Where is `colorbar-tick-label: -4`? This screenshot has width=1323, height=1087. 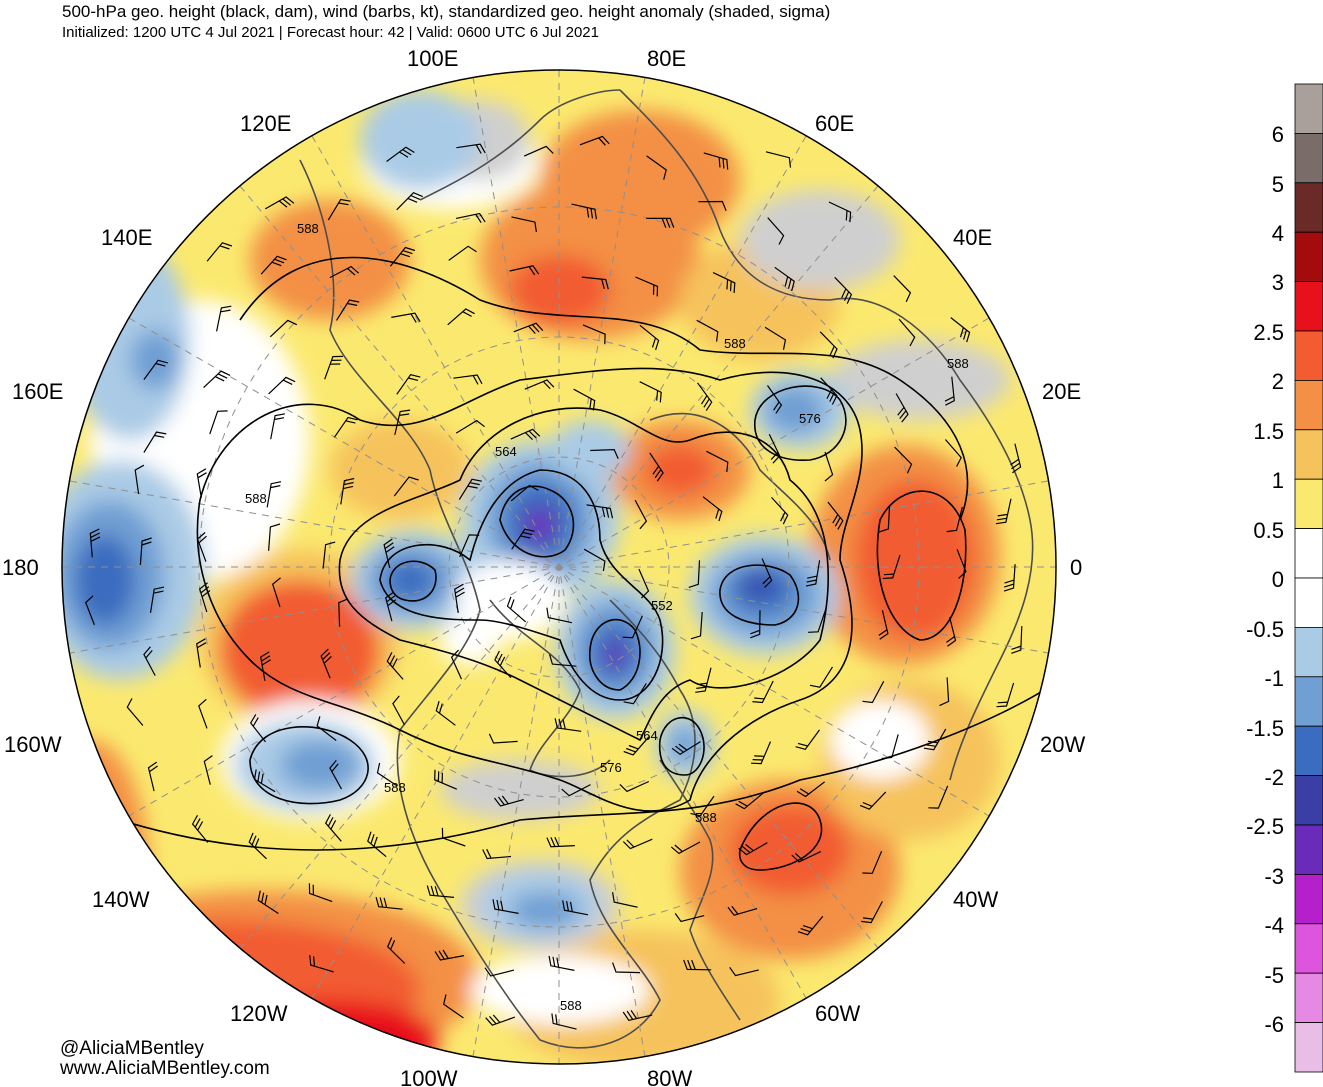 colorbar-tick-label: -4 is located at coordinates (1274, 925).